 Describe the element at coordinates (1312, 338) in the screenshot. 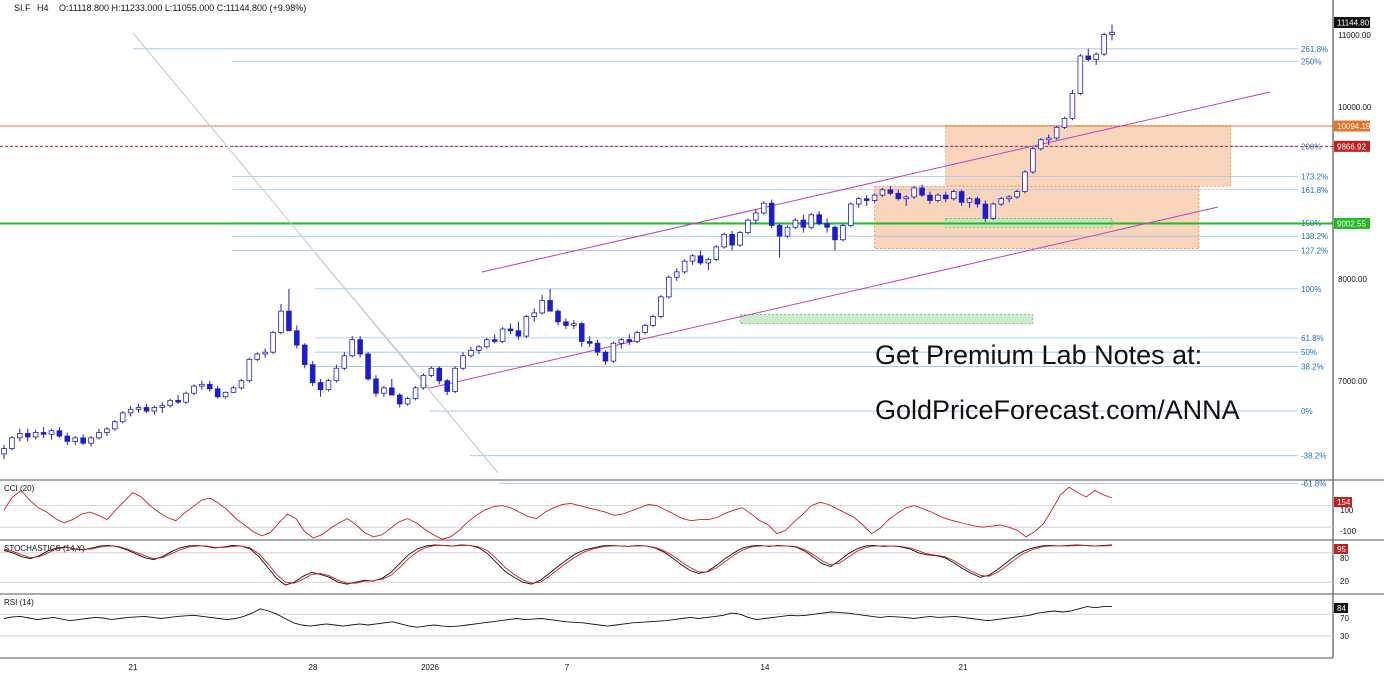

I see `fib-label-9: 61.8%` at that location.